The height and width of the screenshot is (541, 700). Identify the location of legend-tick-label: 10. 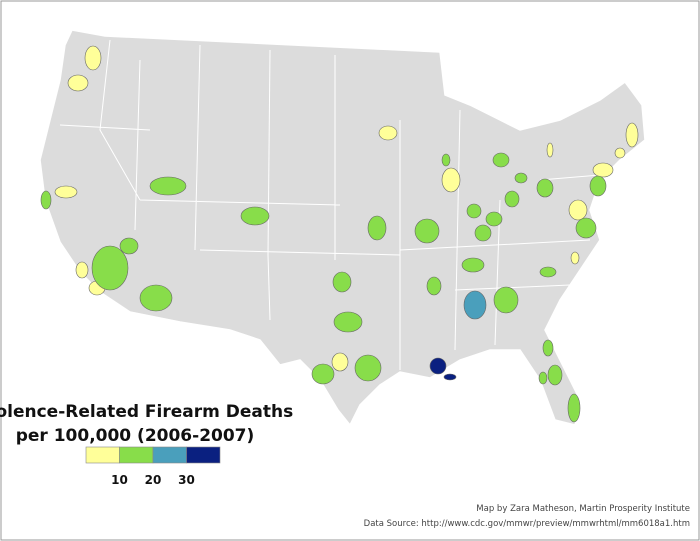
(119, 480).